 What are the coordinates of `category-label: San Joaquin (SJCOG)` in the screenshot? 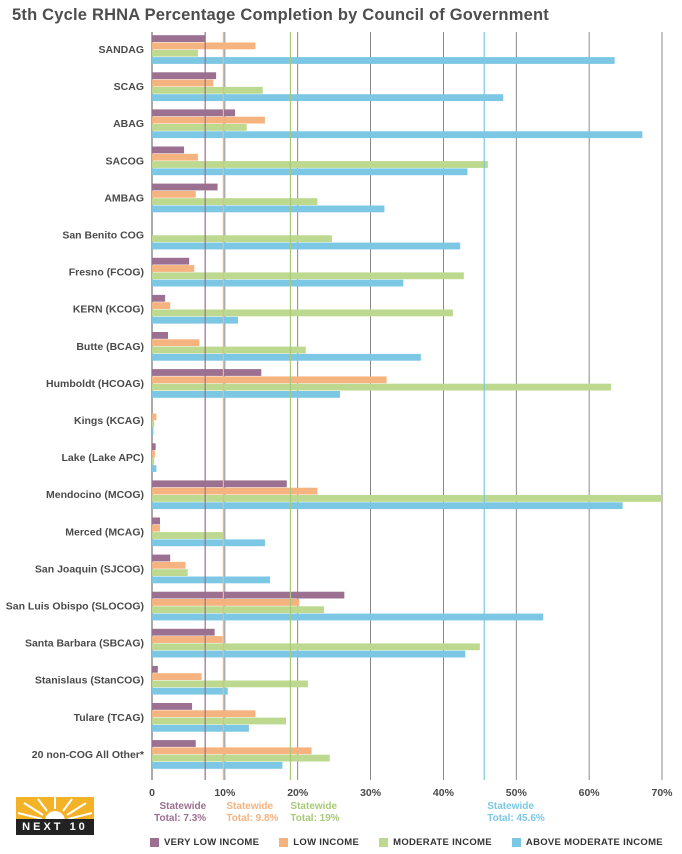 It's located at (89, 569).